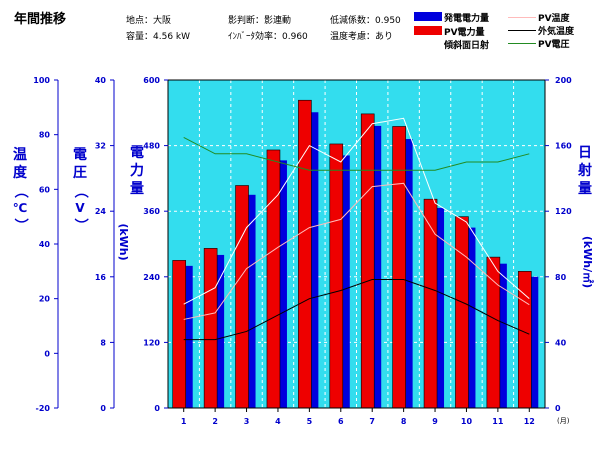  What do you see at coordinates (563, 421) in the screenshot?
I see `x-axis-unit: (月)` at bounding box center [563, 421].